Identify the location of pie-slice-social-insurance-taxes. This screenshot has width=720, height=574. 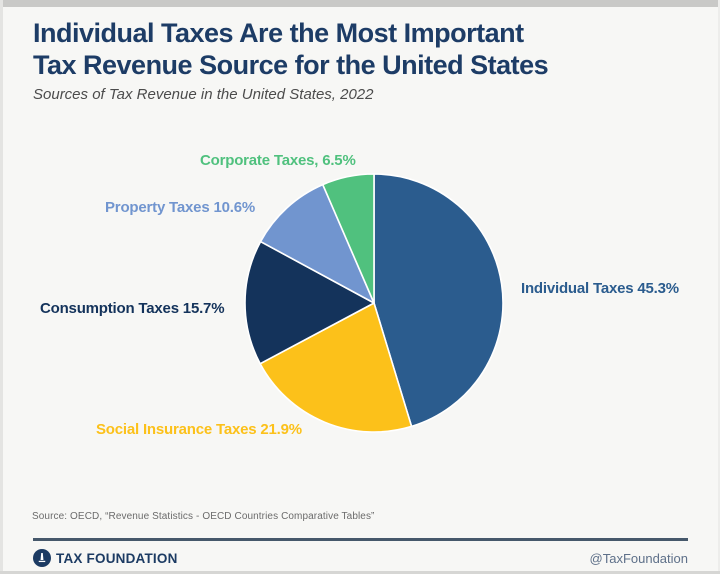
(336, 367).